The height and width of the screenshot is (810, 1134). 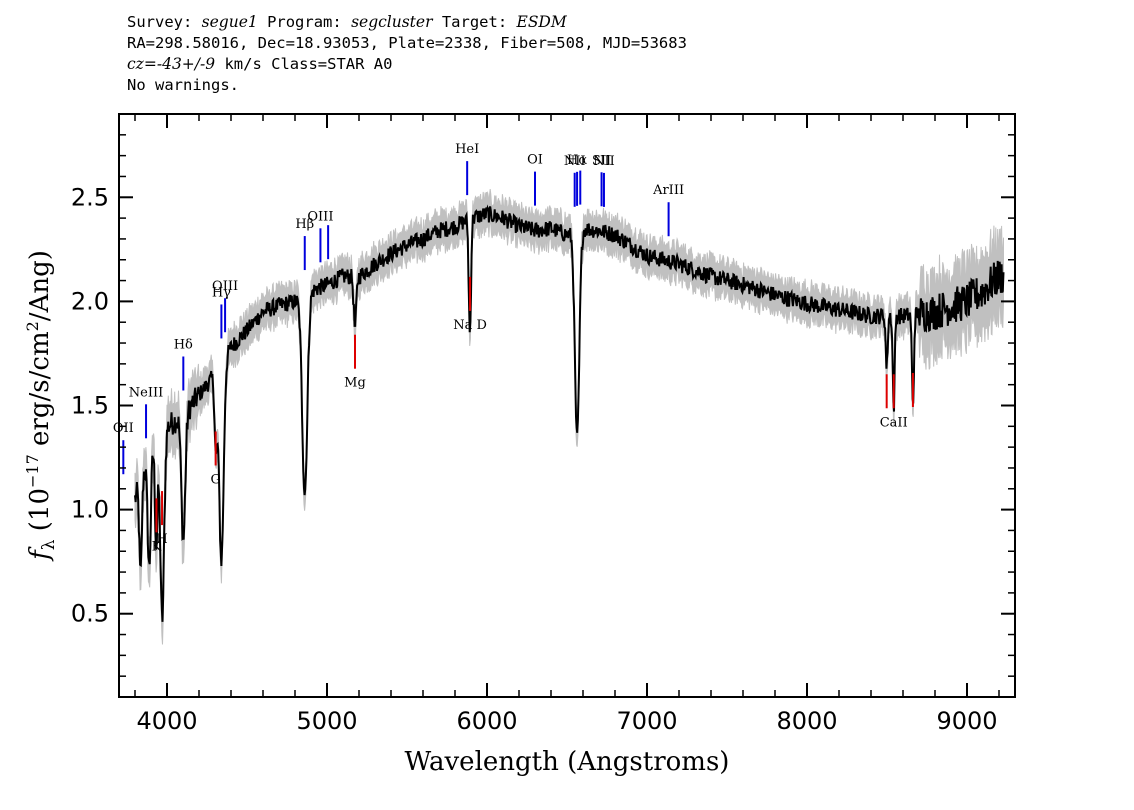 I want to click on y-axis-title-mid: erg/s/cm, so click(x=40, y=392).